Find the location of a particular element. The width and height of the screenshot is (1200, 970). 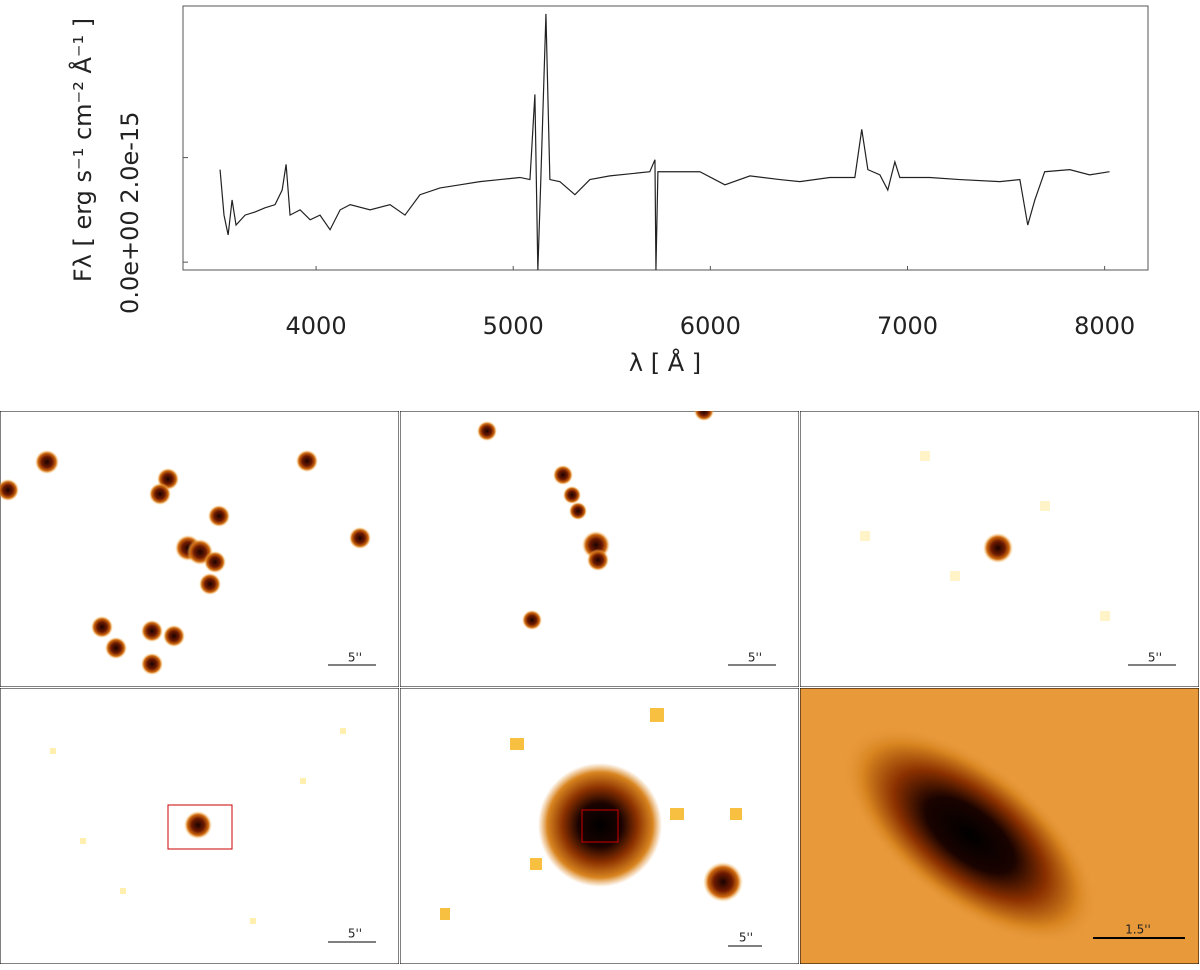

y-axis-label: Fλ [ erg s⁻¹ cm⁻² Å⁻¹ ] is located at coordinates (82, 150).